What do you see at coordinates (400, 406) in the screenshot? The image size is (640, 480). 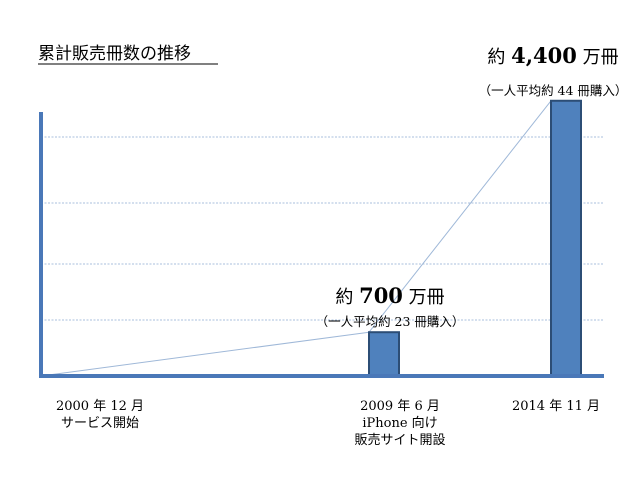 I see `x-tick-label-line: 2009 年 6 月` at bounding box center [400, 406].